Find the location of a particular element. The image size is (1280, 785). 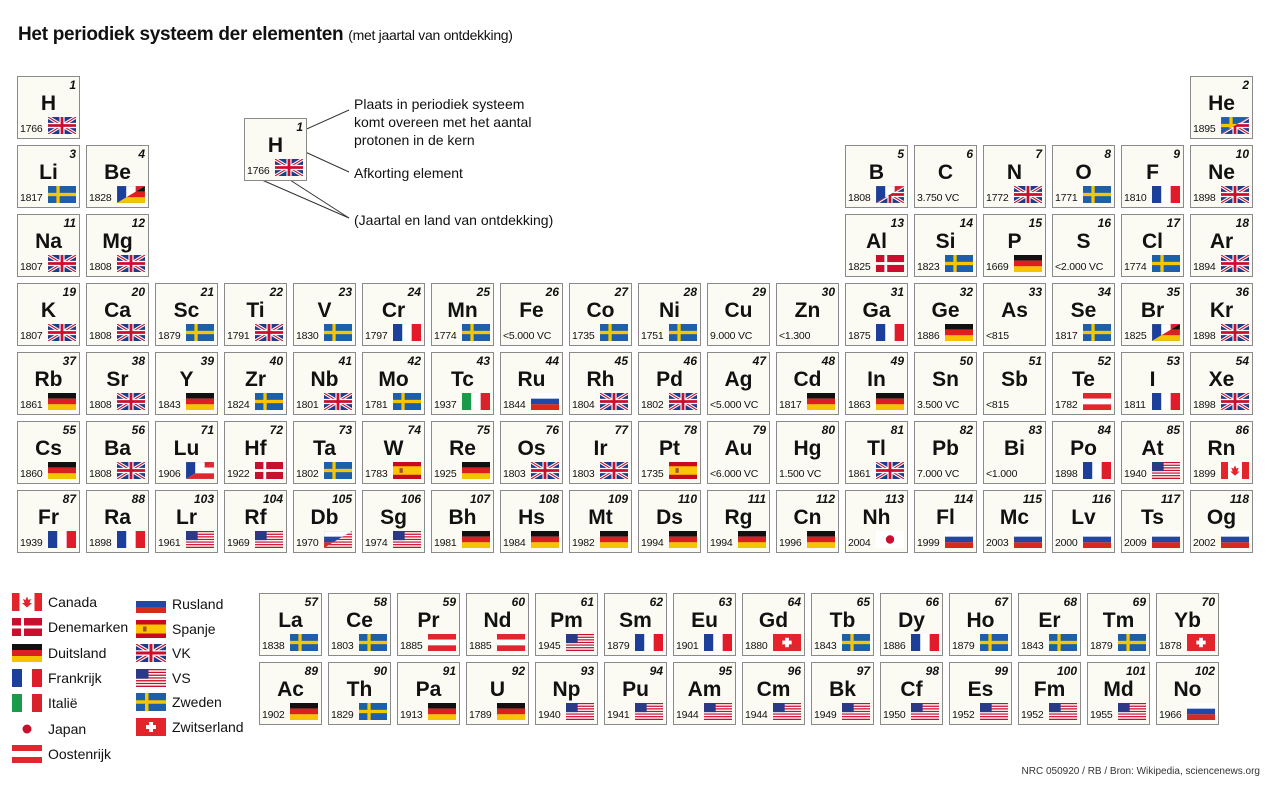

element-cell-mt: 109 Mt 1982 is located at coordinates (600, 521).